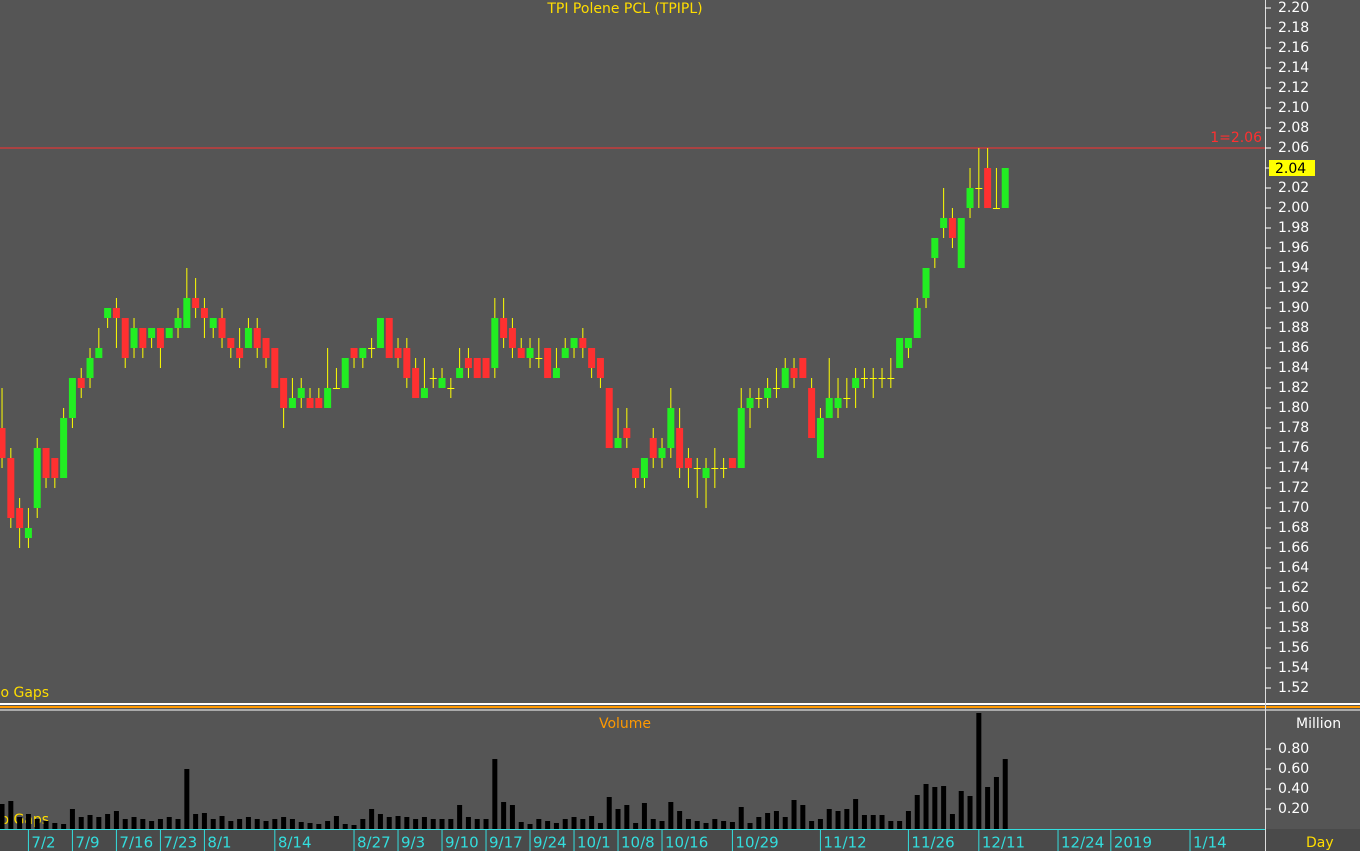 This screenshot has width=1360, height=851. What do you see at coordinates (1293, 809) in the screenshot?
I see `y-tick-label: 0.20` at bounding box center [1293, 809].